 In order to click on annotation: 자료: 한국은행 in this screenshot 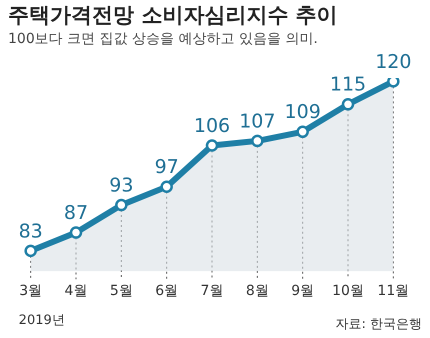, I will do `click(378, 324)`.